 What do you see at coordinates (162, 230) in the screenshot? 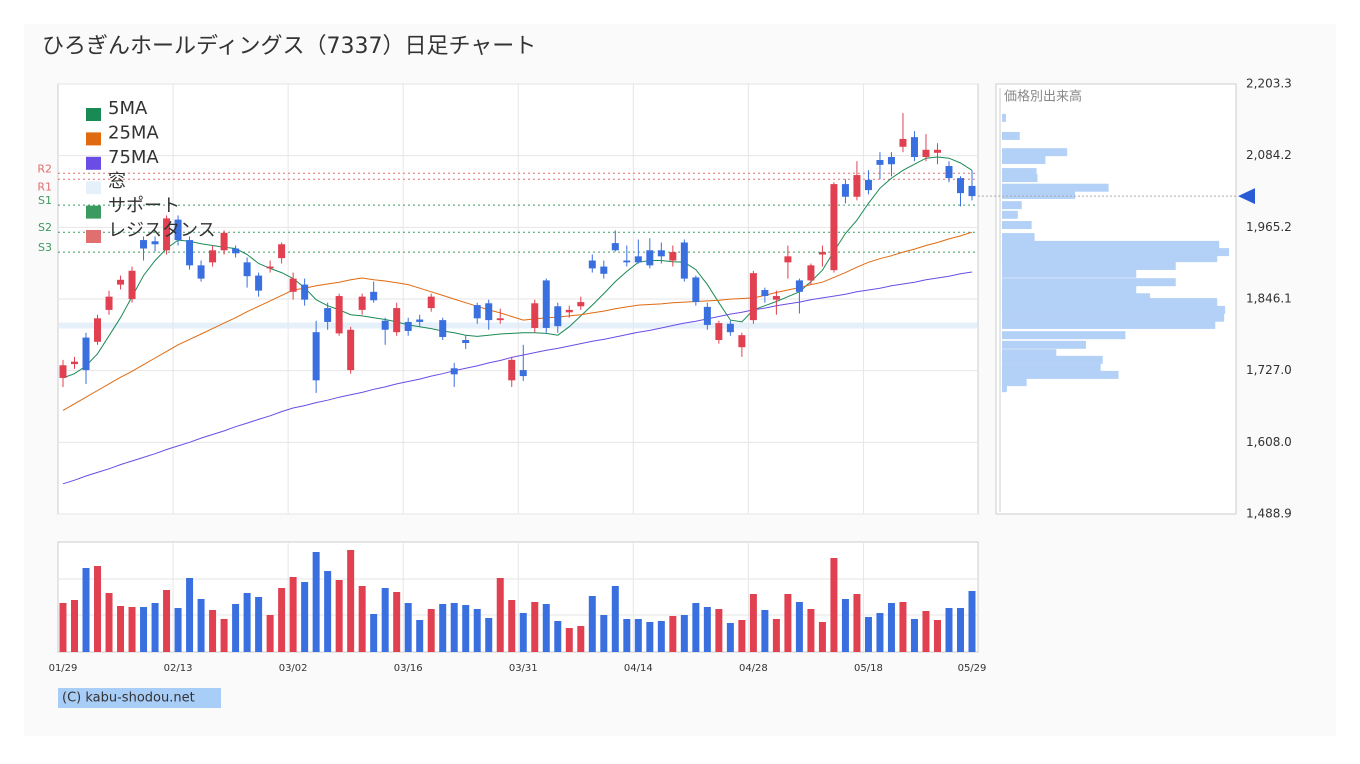
I see `legend-label: レジスタンス` at bounding box center [162, 230].